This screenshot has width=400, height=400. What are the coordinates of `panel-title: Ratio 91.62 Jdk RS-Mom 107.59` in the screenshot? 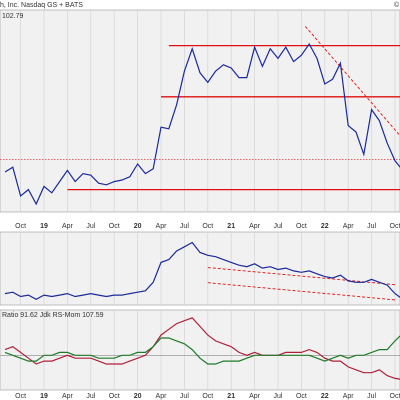 It's located at (53, 315).